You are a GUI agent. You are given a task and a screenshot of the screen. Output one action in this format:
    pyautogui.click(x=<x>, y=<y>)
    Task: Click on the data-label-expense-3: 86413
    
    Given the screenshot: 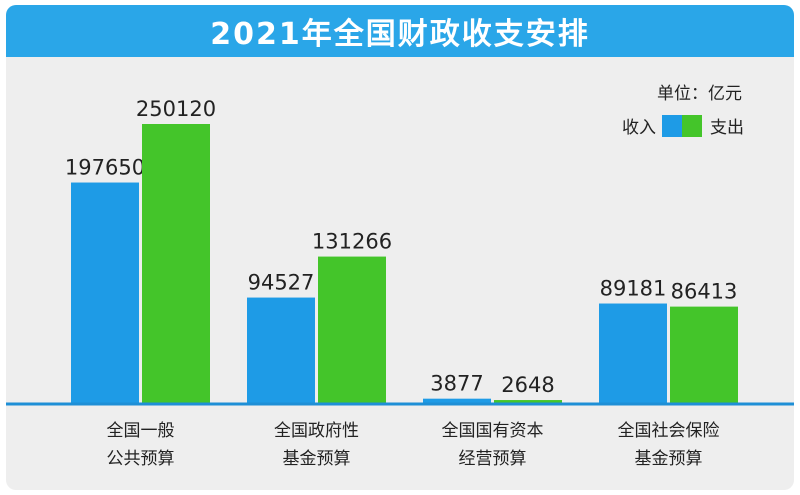 What is the action you would take?
    pyautogui.click(x=704, y=292)
    